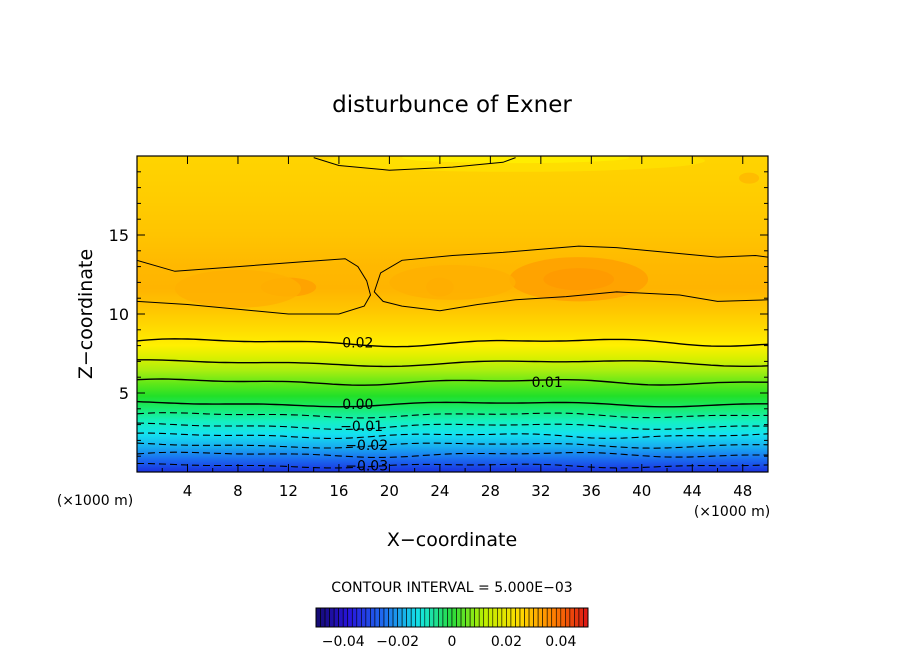 Image resolution: width=904 pixels, height=654 pixels. What do you see at coordinates (343, 642) in the screenshot?
I see `colorbar-tick-label: −0.04` at bounding box center [343, 642].